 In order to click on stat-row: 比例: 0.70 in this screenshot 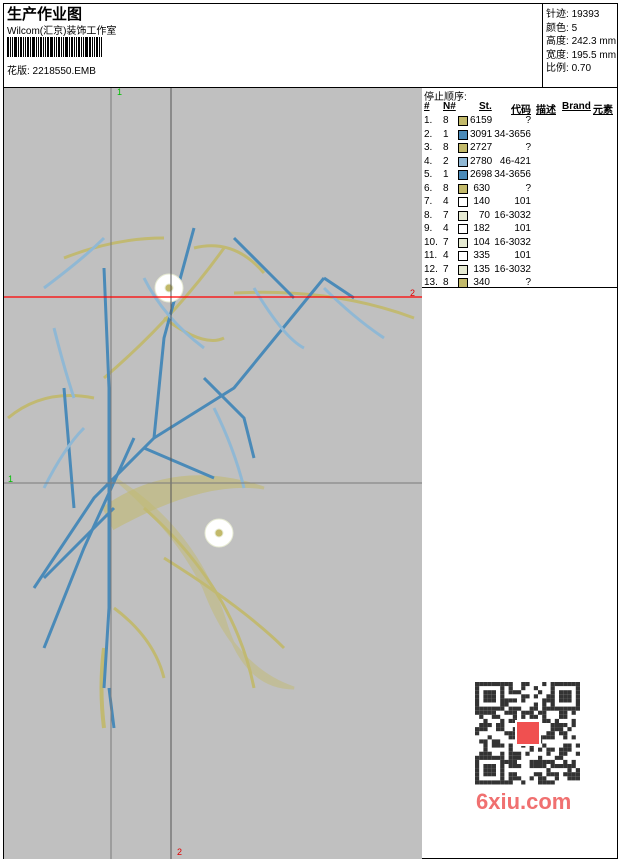, I will do `click(568, 66)`.